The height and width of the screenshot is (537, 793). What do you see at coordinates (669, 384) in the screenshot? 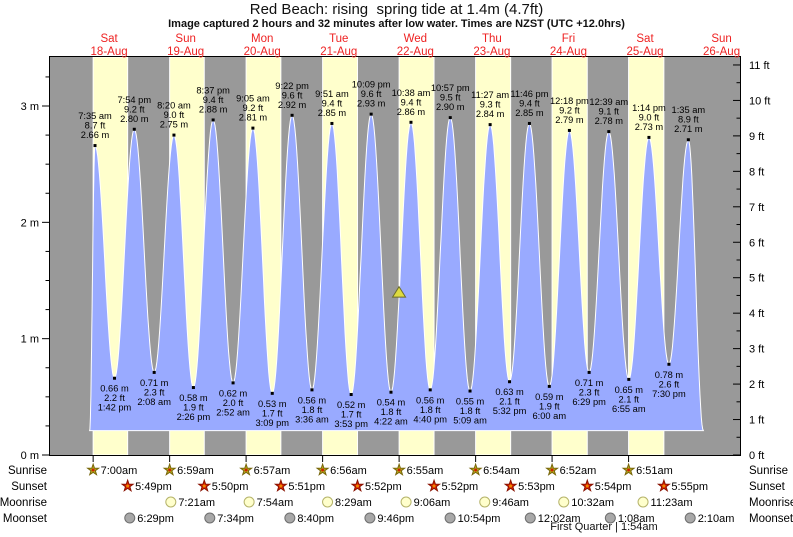
I see `tide-feet-label: 2.6 ft` at bounding box center [669, 384].